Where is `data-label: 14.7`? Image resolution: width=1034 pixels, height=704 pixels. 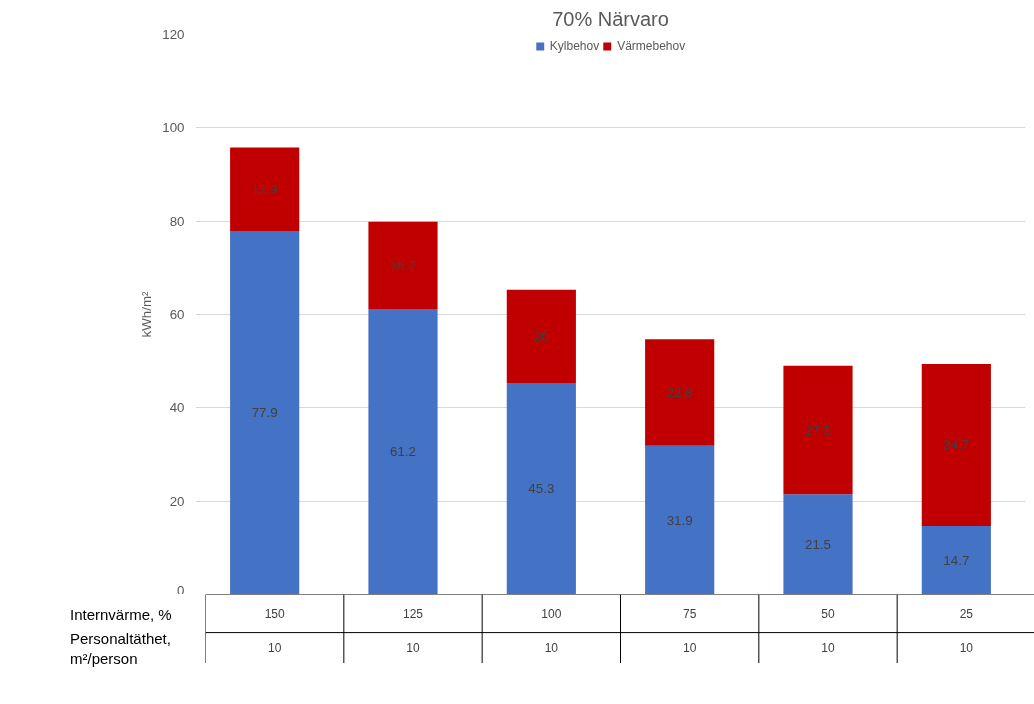 data-label: 14.7 is located at coordinates (956, 560).